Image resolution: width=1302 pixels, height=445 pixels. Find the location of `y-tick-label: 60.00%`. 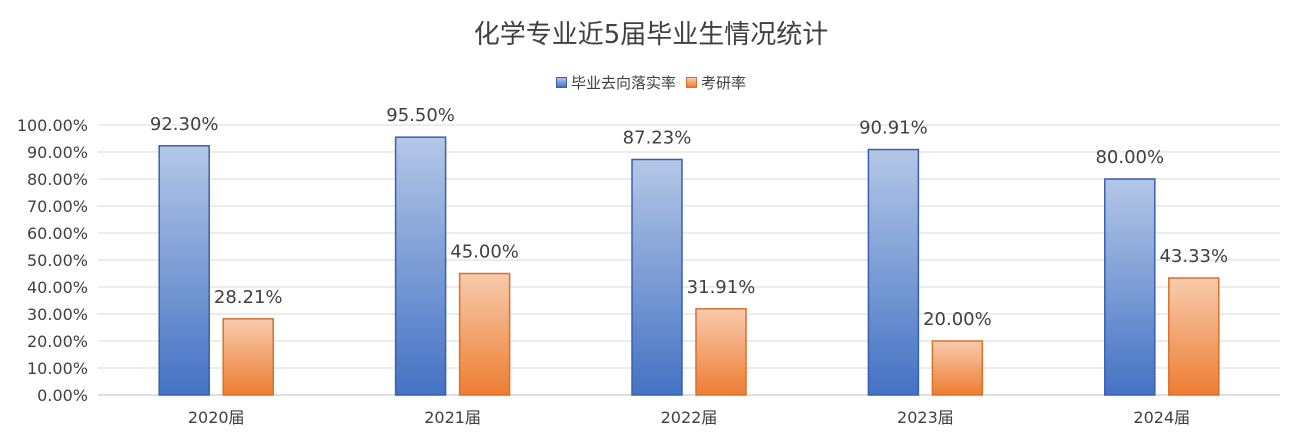

y-tick-label: 60.00% is located at coordinates (57, 233).